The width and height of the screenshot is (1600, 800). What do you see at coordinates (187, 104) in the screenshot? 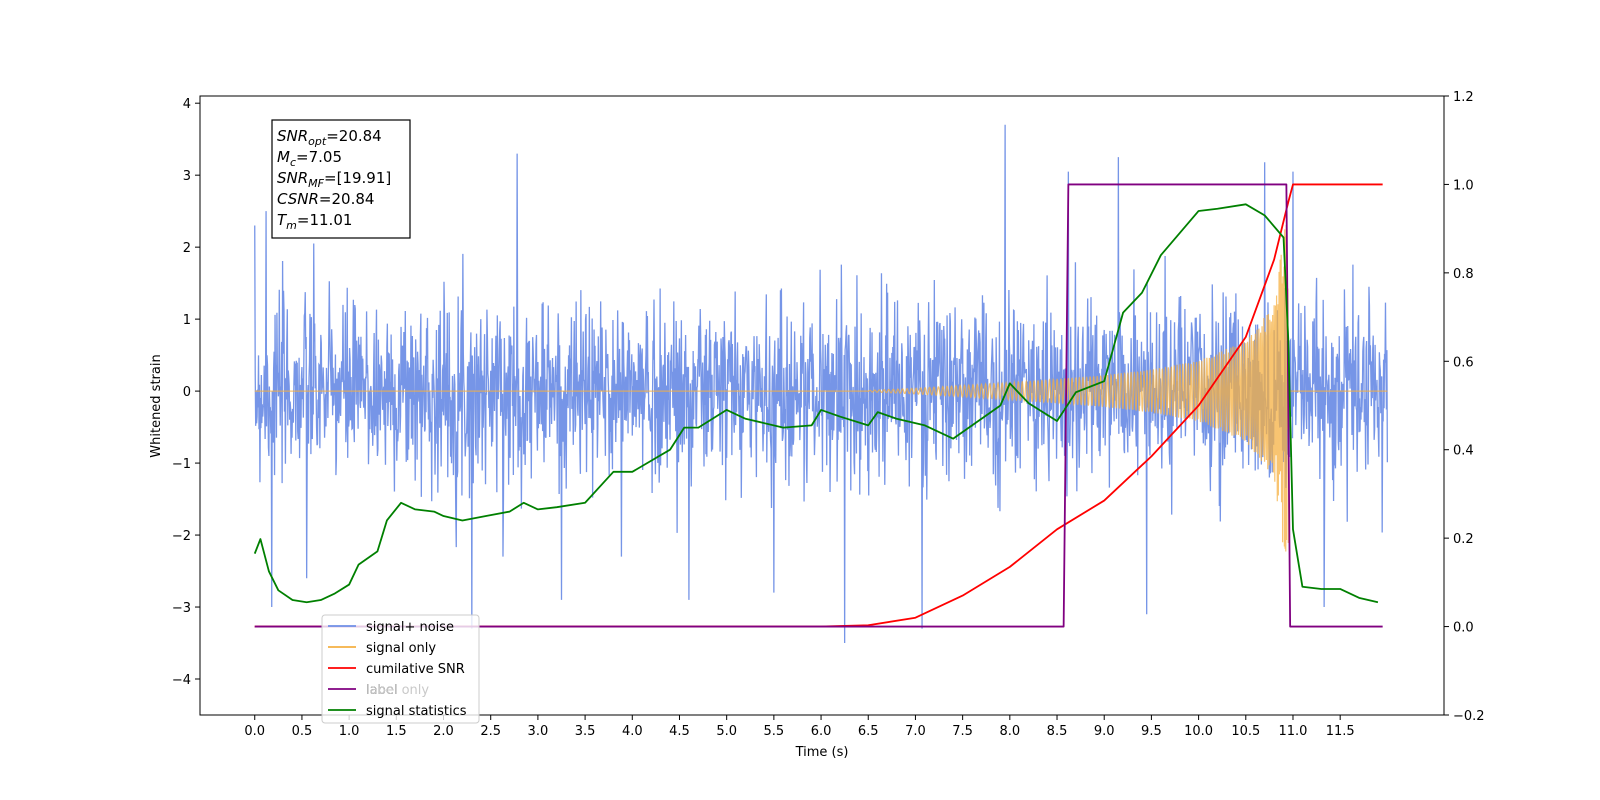
I see `y-left-tick-label: 4` at bounding box center [187, 104].